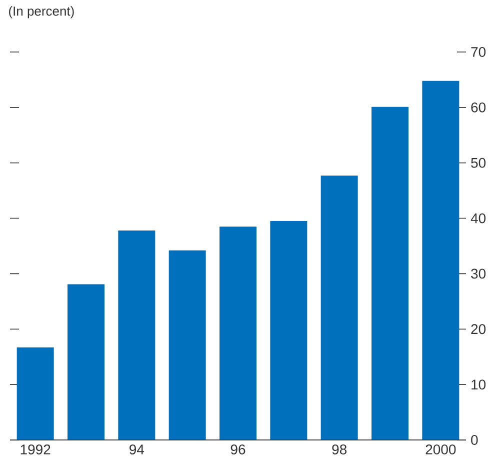 Image resolution: width=495 pixels, height=468 pixels. Describe the element at coordinates (35, 449) in the screenshot. I see `x-tick-label: 1992` at that location.